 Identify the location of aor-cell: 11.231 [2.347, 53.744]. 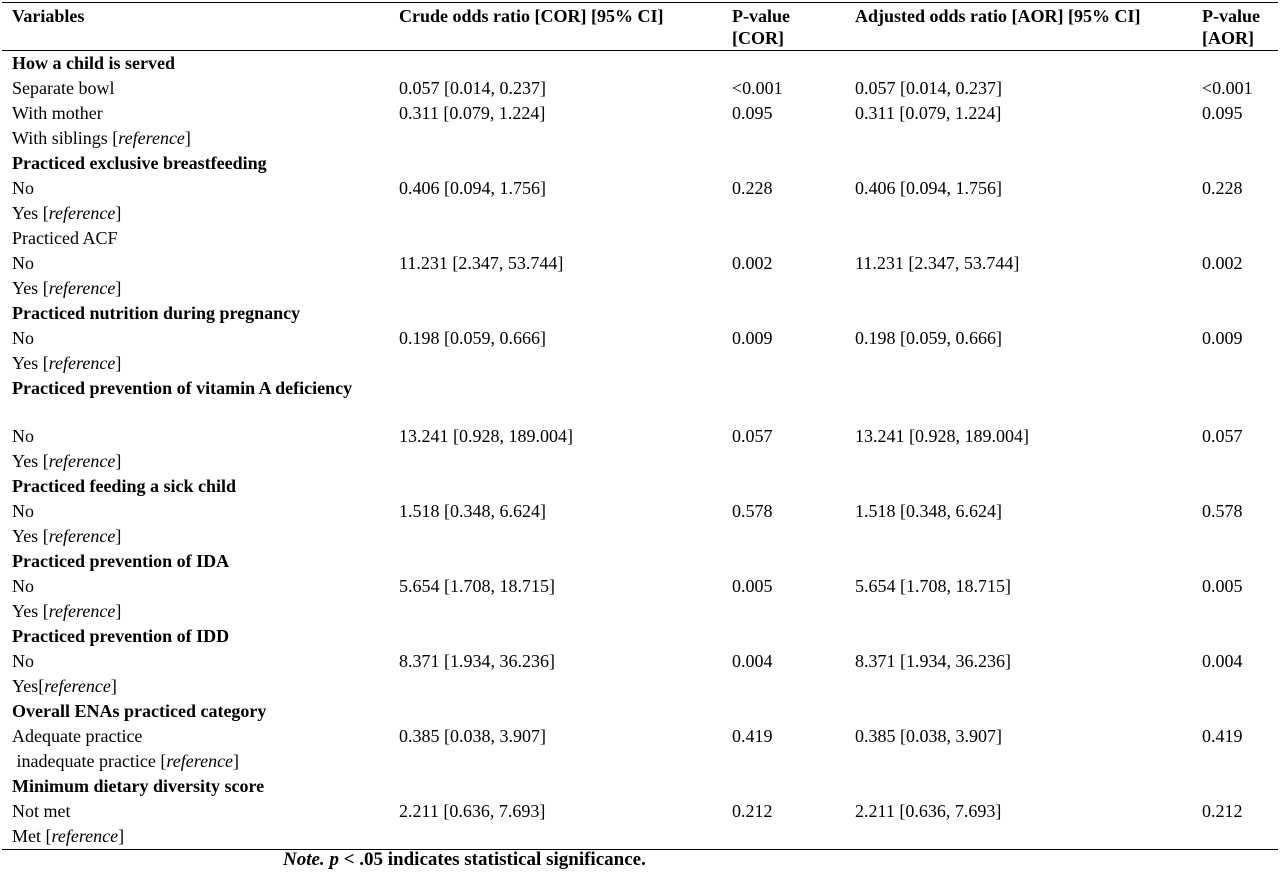
(937, 263).